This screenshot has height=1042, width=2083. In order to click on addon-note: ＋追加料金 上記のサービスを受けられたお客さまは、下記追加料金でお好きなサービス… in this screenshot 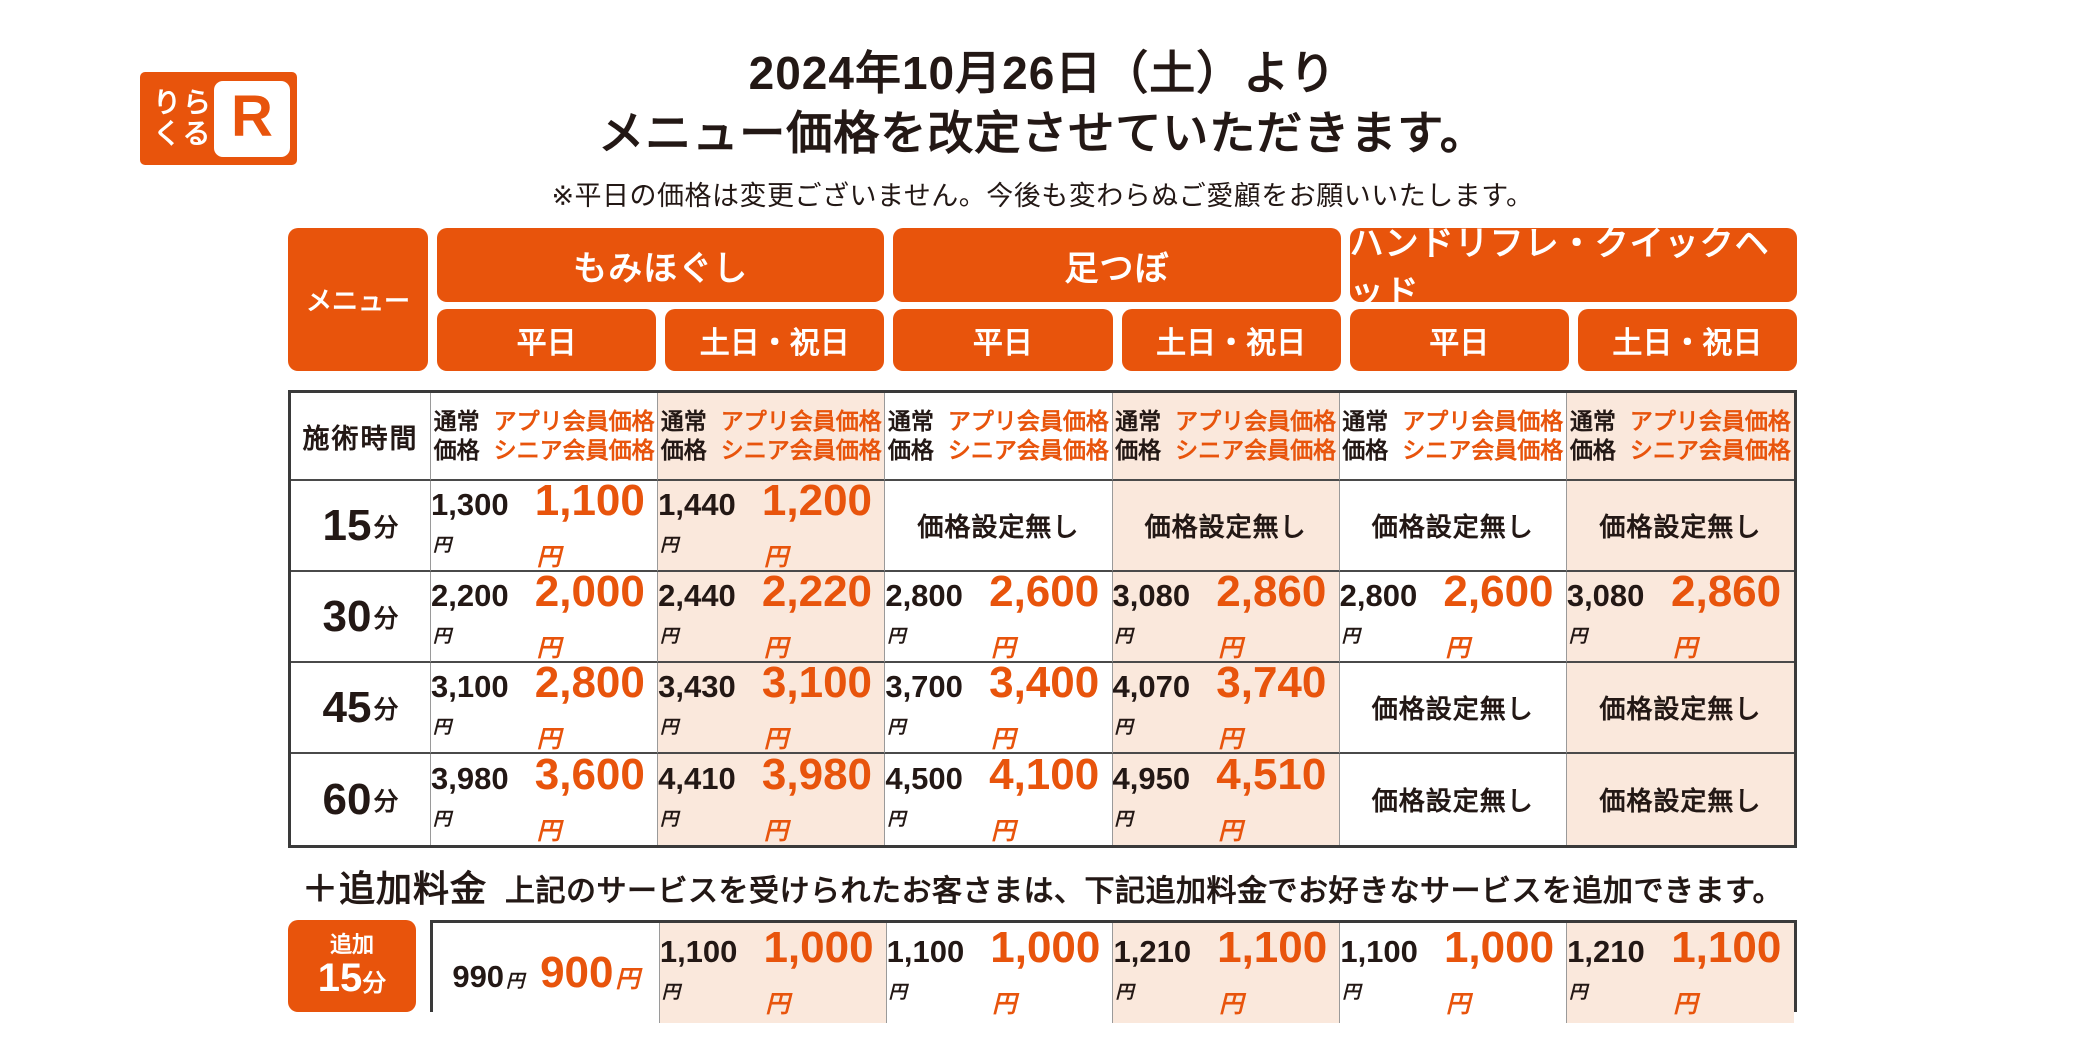, I will do `click(1042, 886)`.